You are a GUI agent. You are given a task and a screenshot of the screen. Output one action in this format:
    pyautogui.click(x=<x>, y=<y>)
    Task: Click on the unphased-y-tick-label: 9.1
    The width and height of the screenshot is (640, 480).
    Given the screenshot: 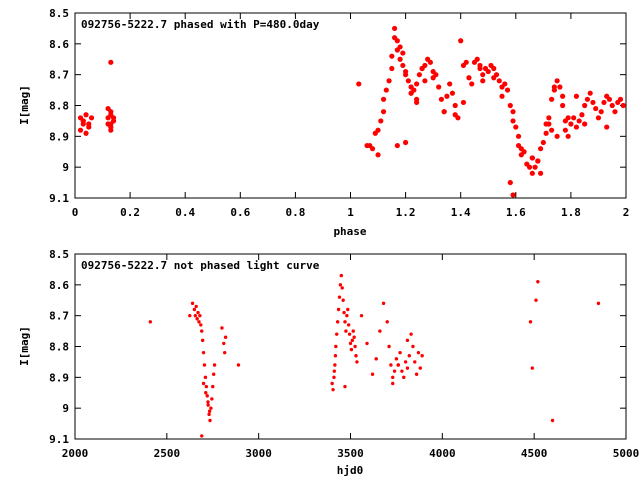 What is the action you would take?
    pyautogui.click(x=59, y=439)
    